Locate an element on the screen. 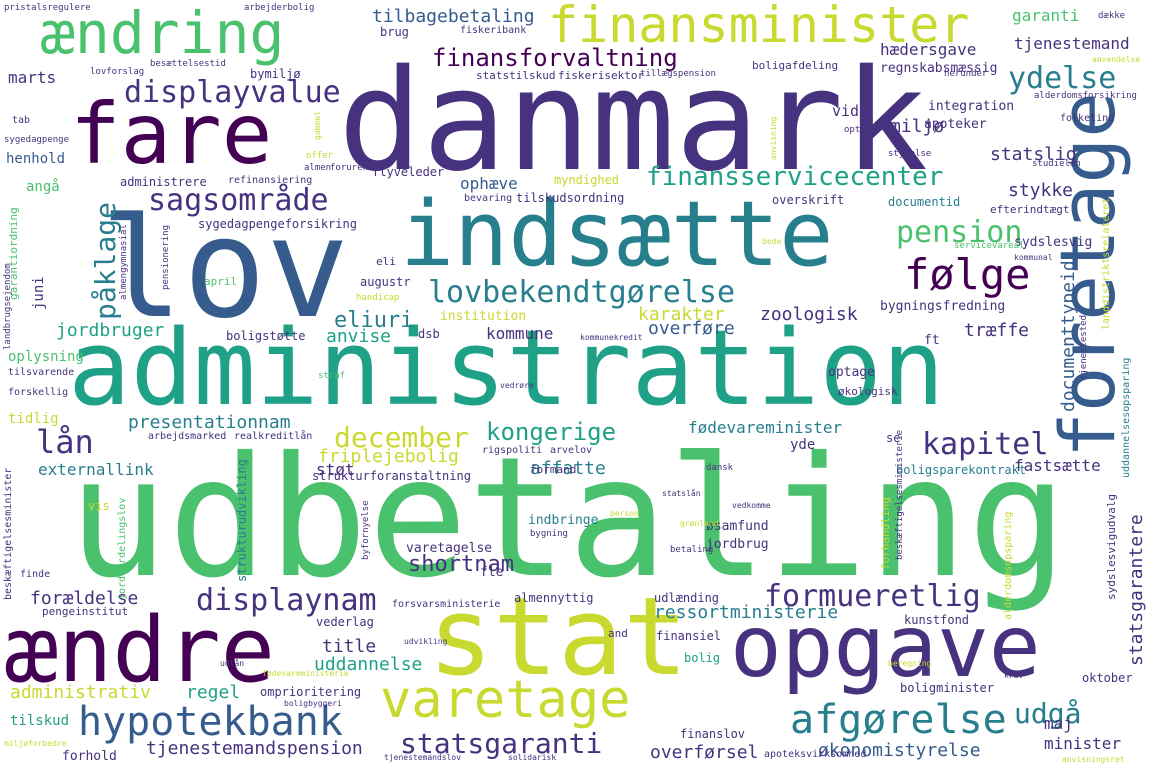 This screenshot has width=1155, height=770. word-hypotekbank: hypotekbank is located at coordinates (210, 722).